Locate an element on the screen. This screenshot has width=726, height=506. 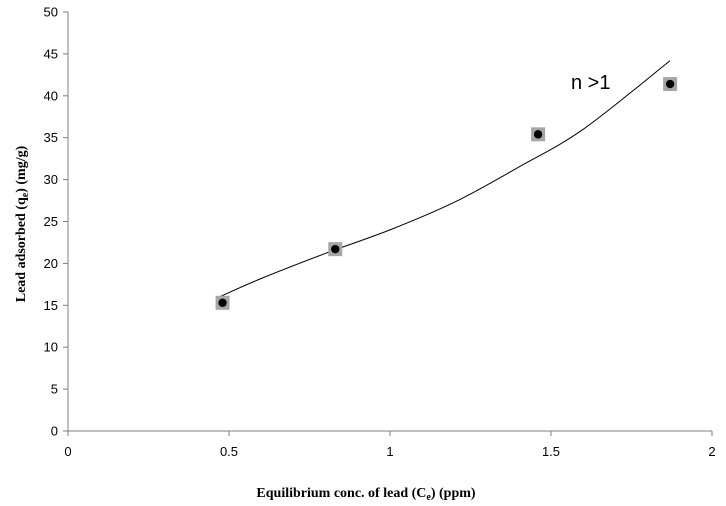
y-axis-title-tail: ) (mg/g) is located at coordinates (21, 168).